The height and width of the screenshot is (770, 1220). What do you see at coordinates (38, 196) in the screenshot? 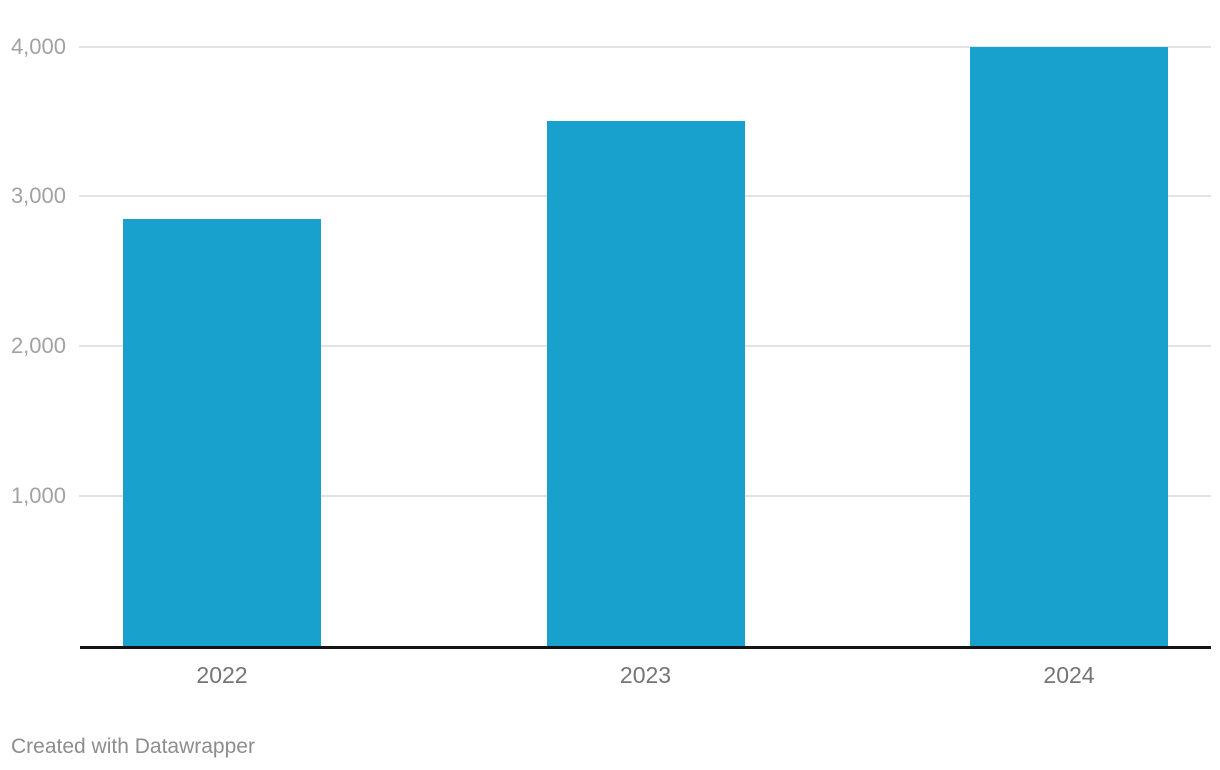
I see `y-tick-label-3000: 3,000` at bounding box center [38, 196].